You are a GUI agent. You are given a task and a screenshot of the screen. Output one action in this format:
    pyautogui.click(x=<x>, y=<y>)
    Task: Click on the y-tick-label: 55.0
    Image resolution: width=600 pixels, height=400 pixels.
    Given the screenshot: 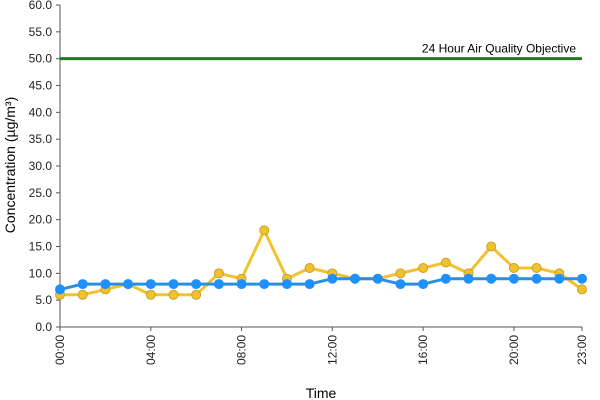 What is the action you would take?
    pyautogui.click(x=41, y=32)
    